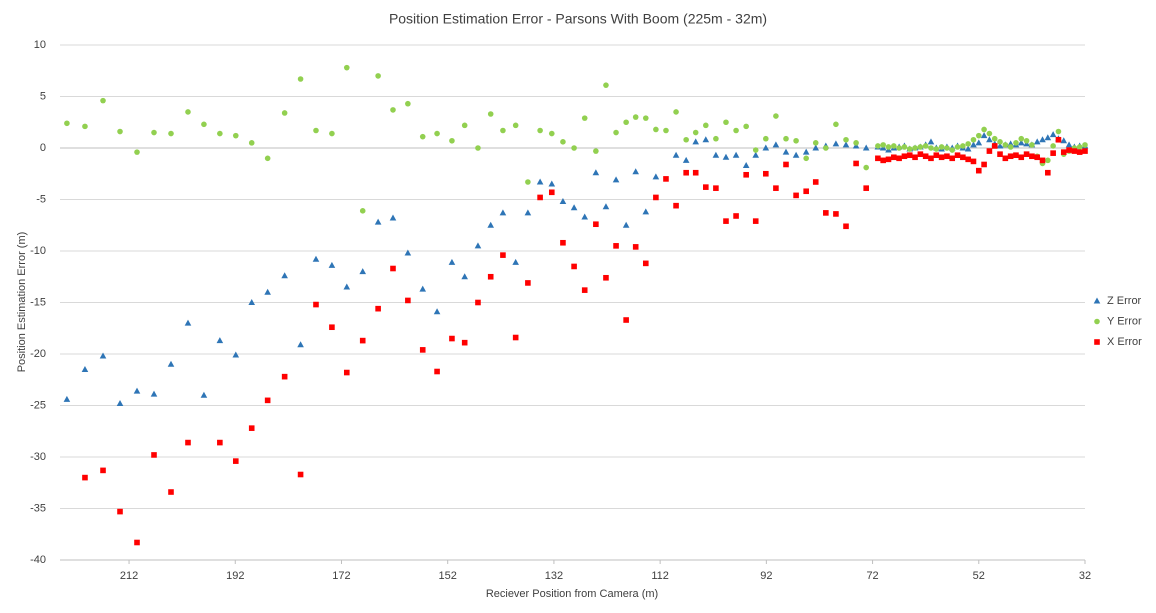 The image size is (1156, 613). I want to click on x-axis-label: Reciever Position from Camera (m), so click(572, 594).